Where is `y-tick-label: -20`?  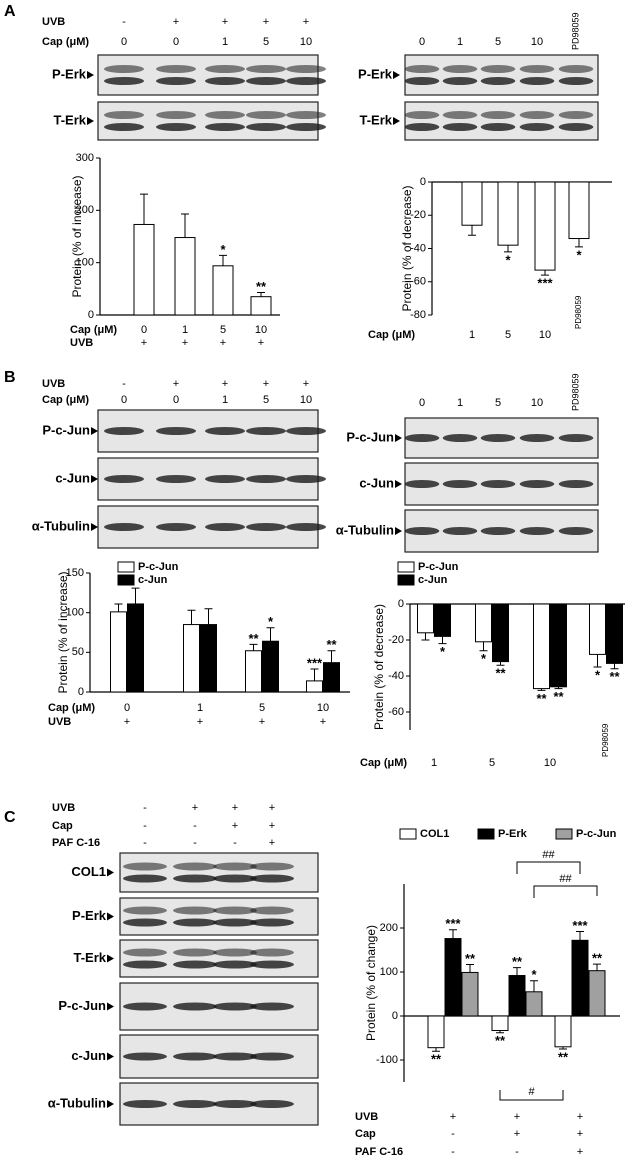
y-tick-label: -20 is located at coordinates (418, 215).